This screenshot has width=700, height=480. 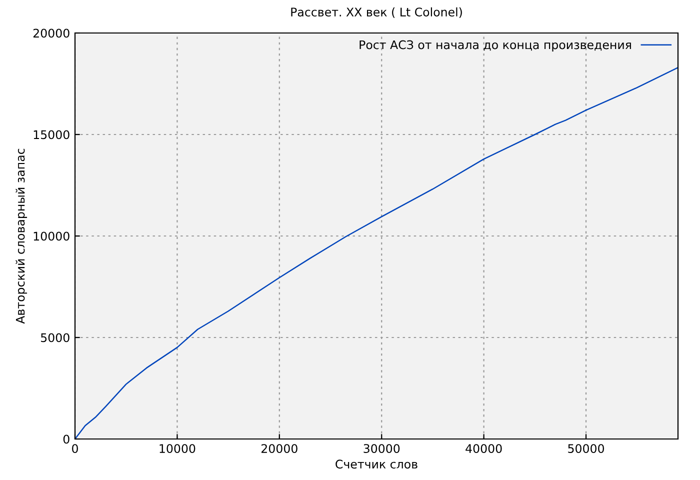 I want to click on x-tick-label: 40000, so click(x=484, y=448).